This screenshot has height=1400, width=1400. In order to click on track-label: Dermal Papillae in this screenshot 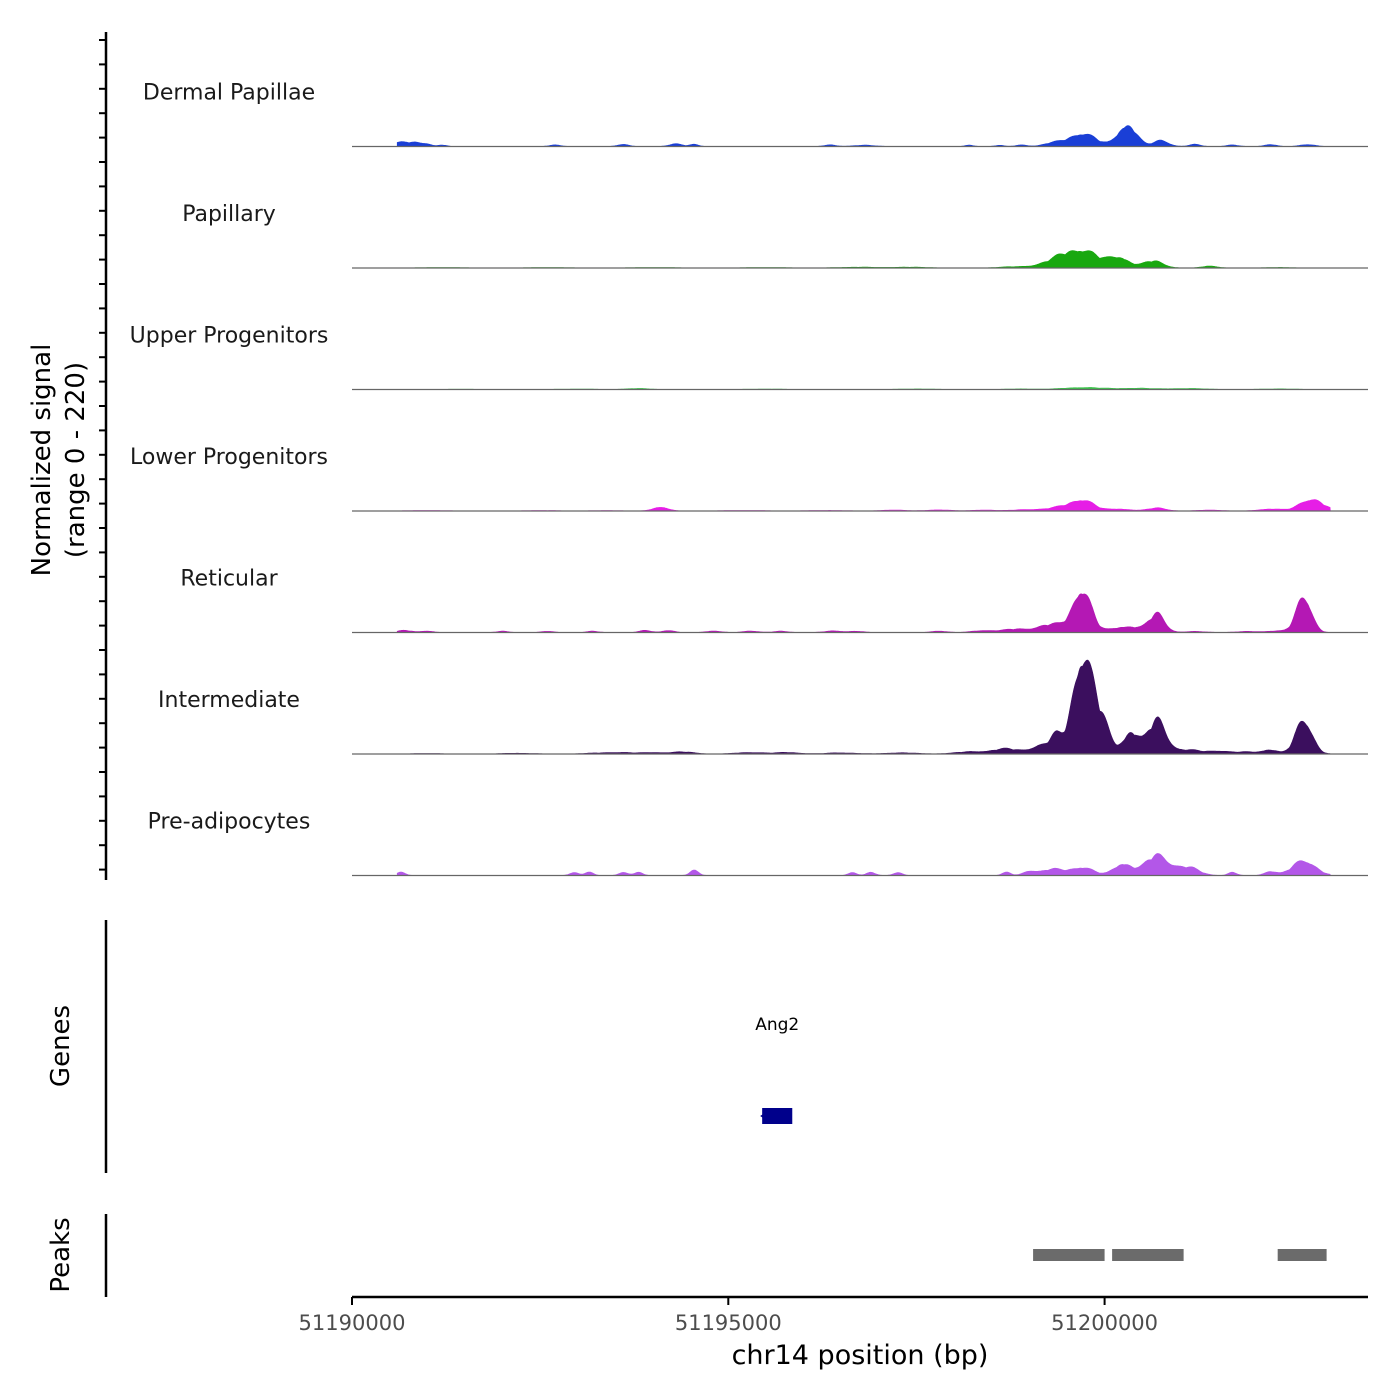, I will do `click(229, 93)`.